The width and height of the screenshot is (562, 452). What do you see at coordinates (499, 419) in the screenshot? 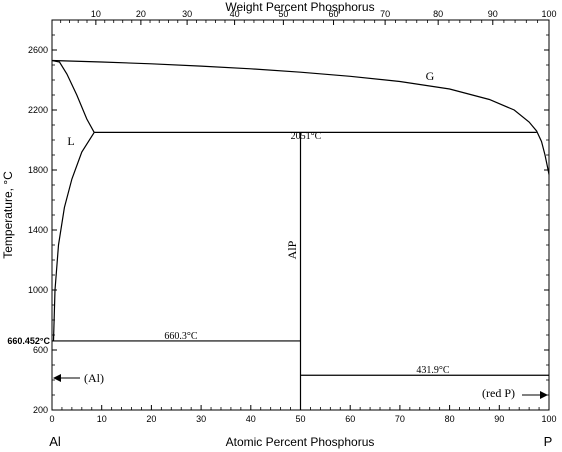
I see `bottom-tick-label: 90` at bounding box center [499, 419].